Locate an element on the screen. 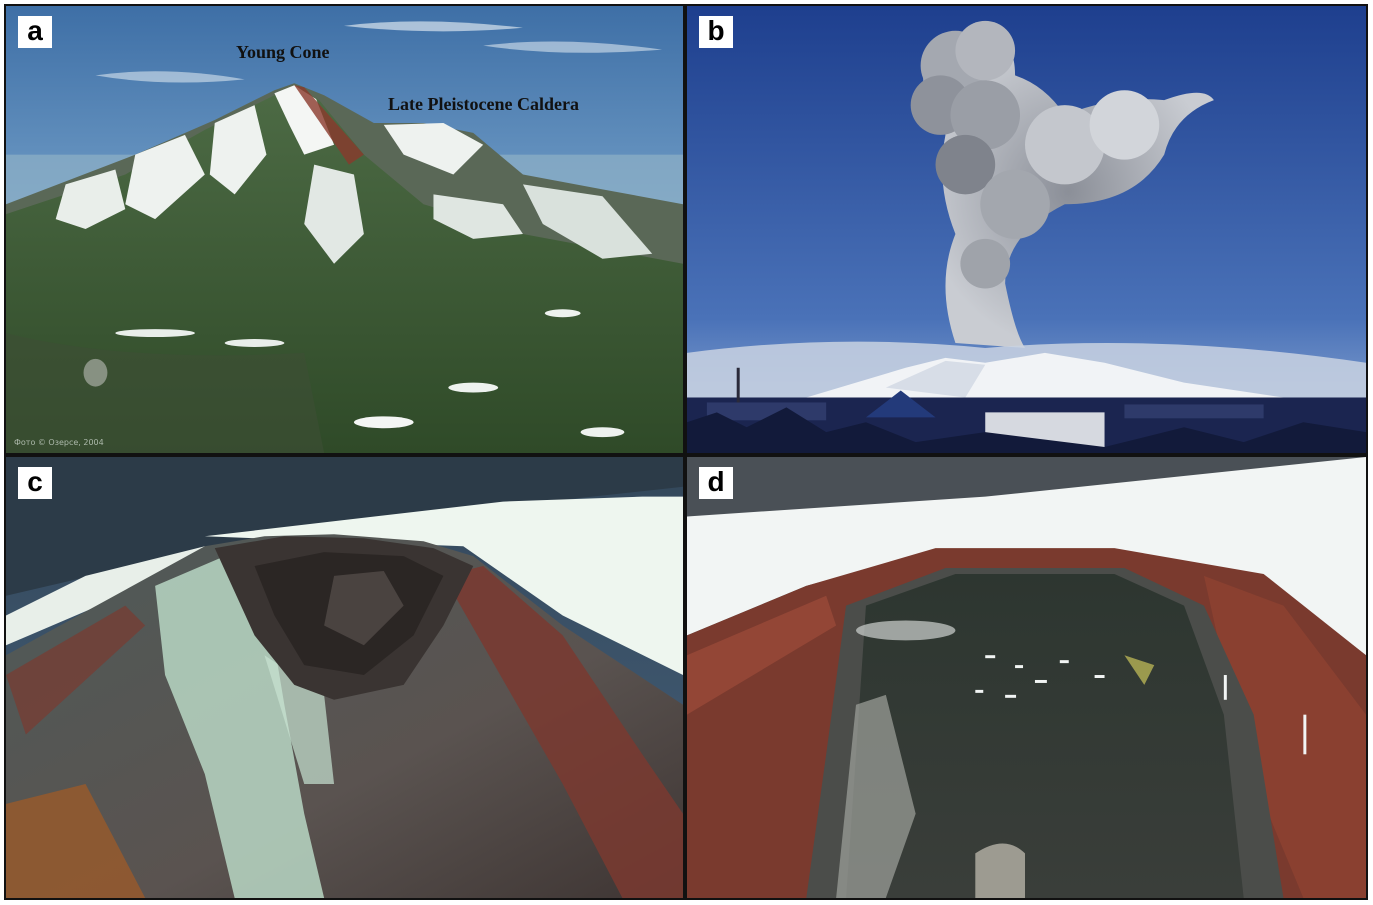  panel-label-d: d is located at coordinates (716, 483).